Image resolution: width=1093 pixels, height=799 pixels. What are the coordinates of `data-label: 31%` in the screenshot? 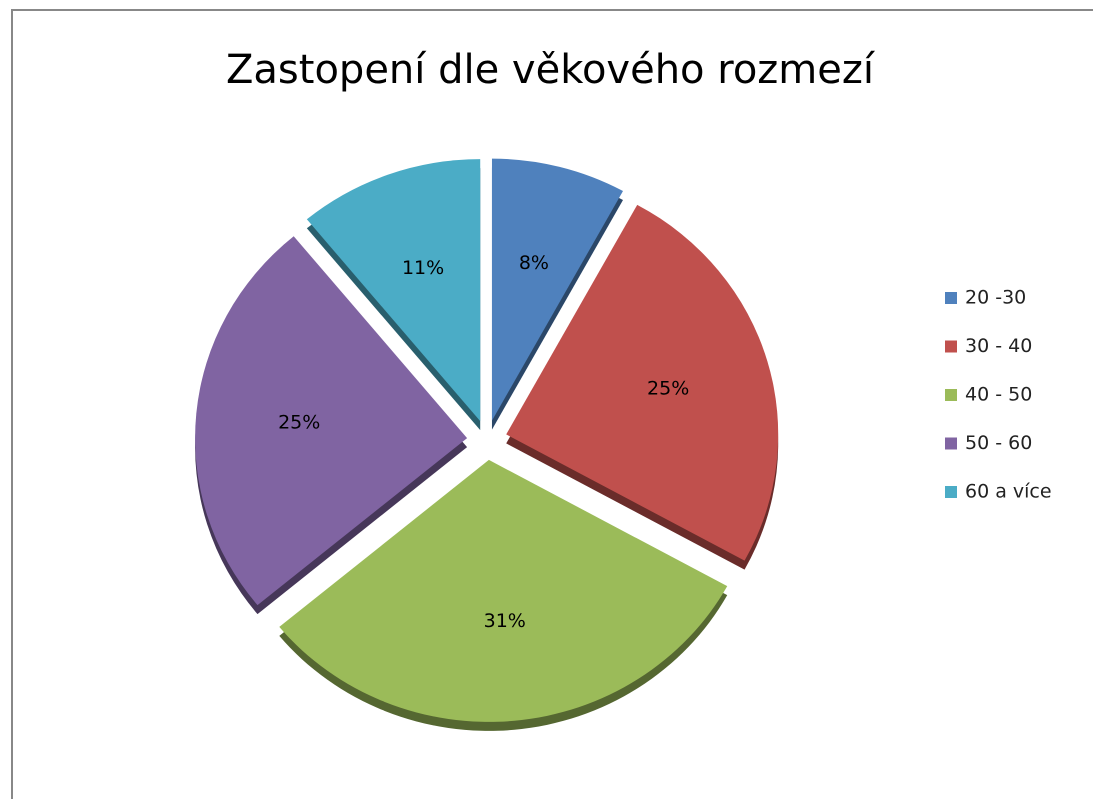 It's located at (505, 621).